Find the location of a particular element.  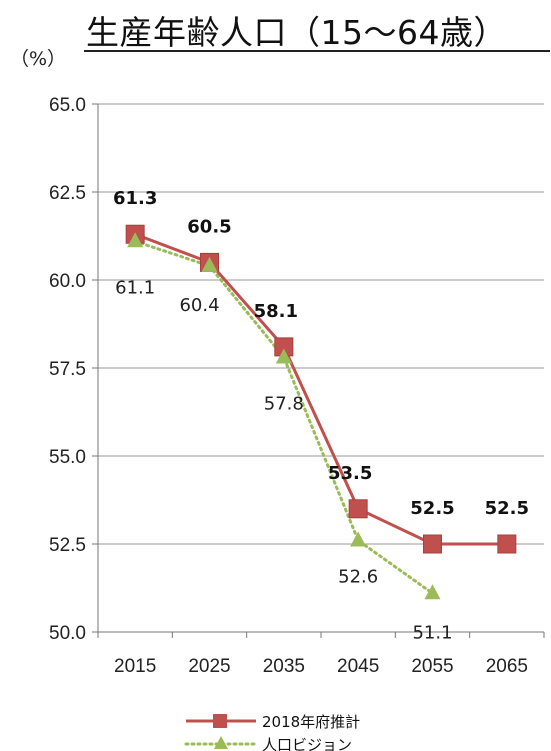

x-tick-label-2045: 2045 is located at coordinates (358, 666).